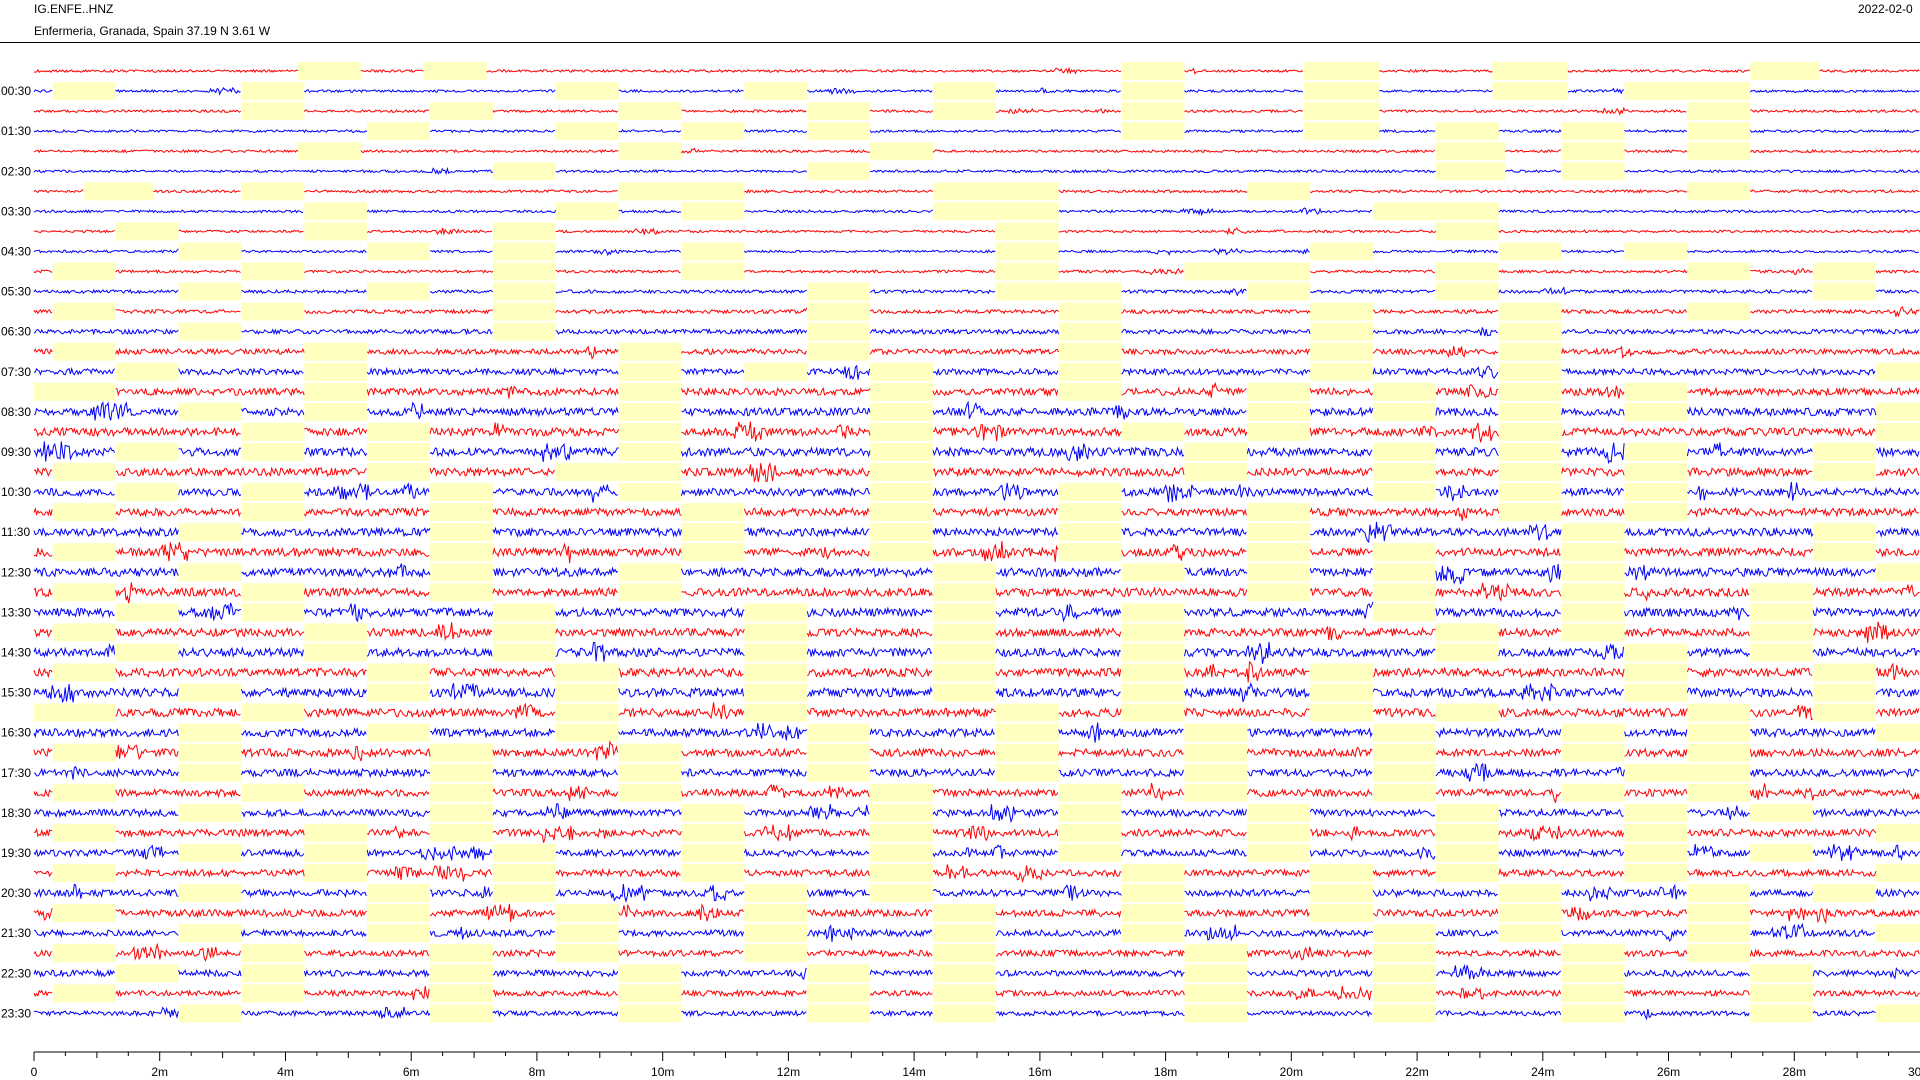 This screenshot has height=1080, width=1920. What do you see at coordinates (1291, 1072) in the screenshot?
I see `time-tick-label: 20m` at bounding box center [1291, 1072].